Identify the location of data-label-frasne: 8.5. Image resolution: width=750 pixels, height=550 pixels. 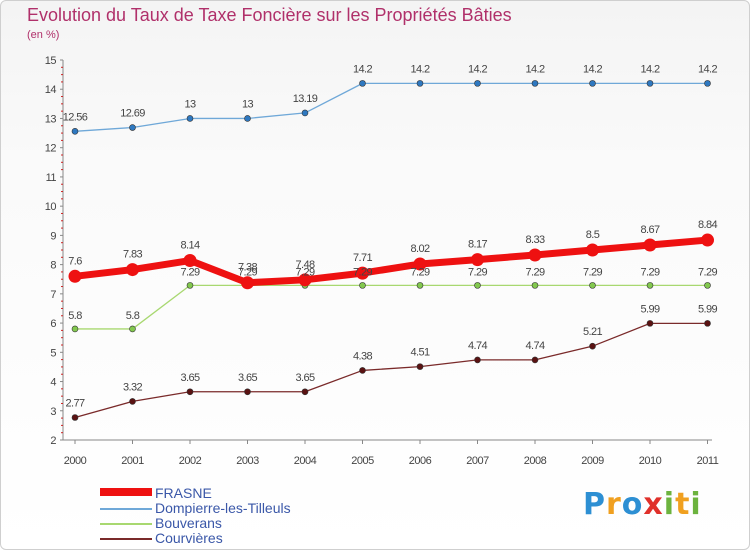
(593, 235).